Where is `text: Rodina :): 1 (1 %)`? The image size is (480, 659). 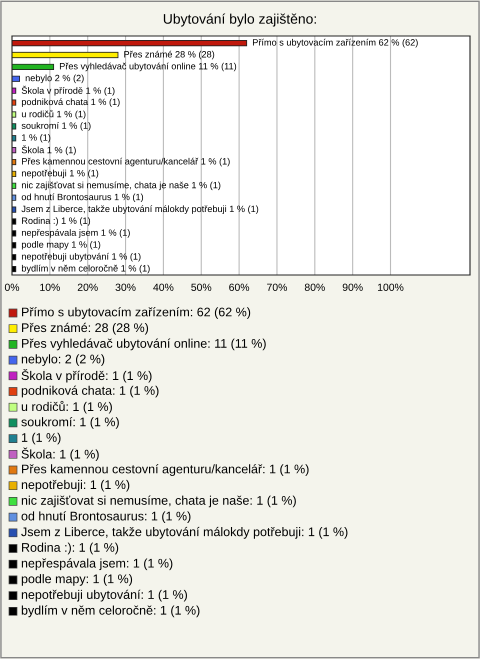
text: Rodina :): 1 (1 %) is located at coordinates (70, 548).